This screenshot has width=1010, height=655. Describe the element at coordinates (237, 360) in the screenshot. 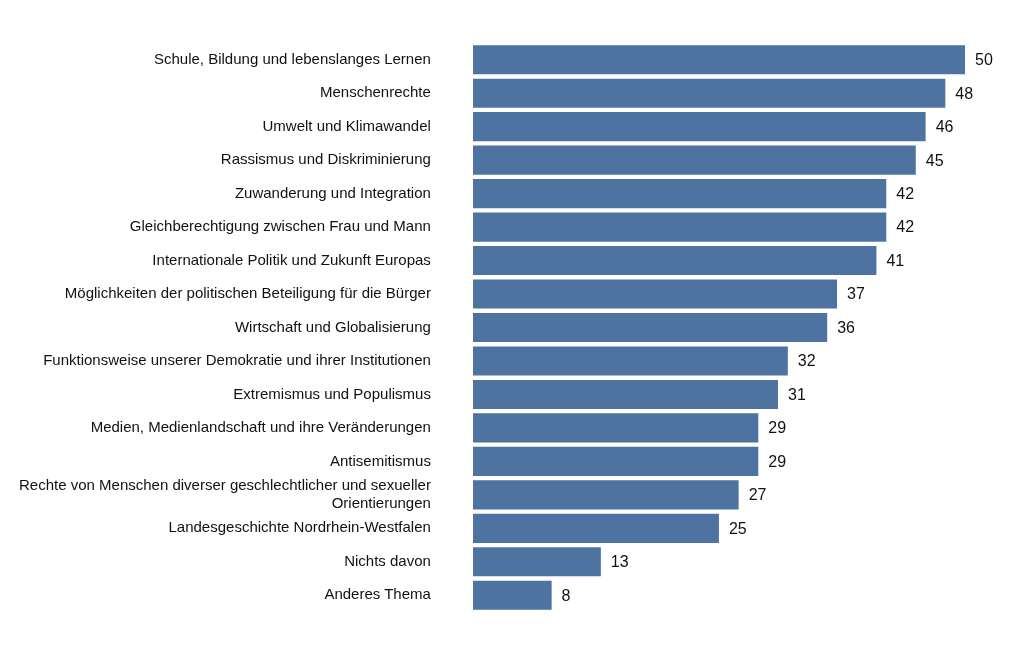

I see `y-tick-label: Funktionsweise unserer Demokratie und ihrer Institutionen` at that location.